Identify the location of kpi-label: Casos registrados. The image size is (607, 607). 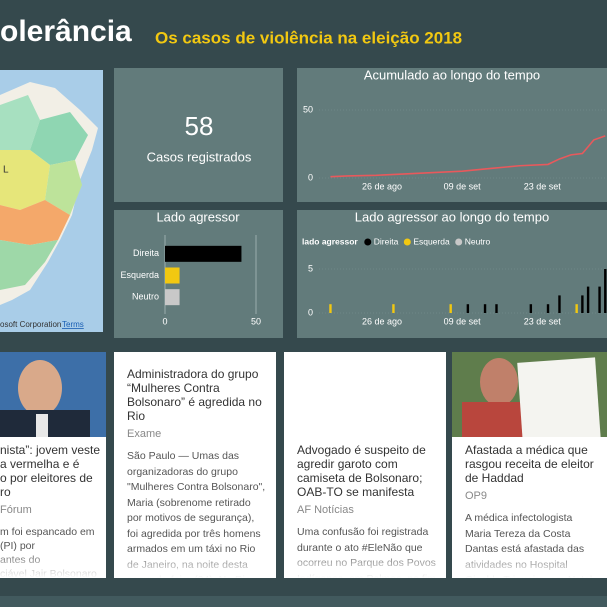
(199, 156).